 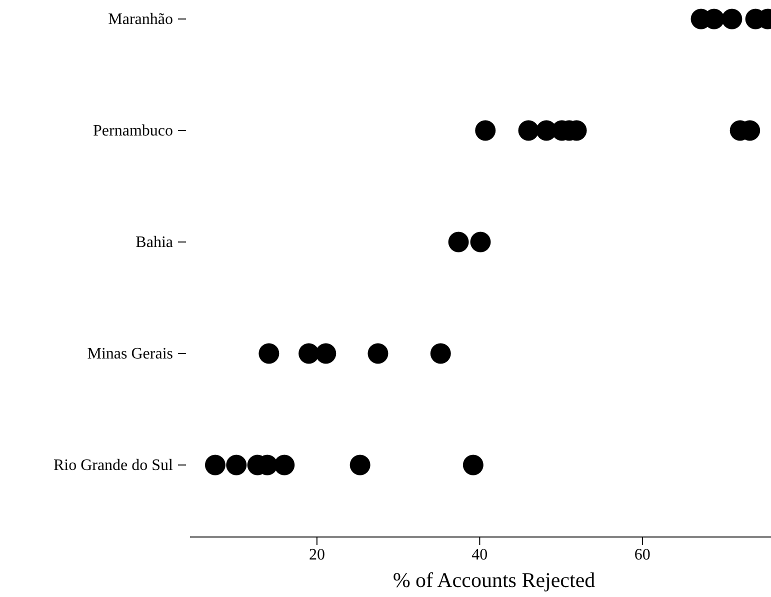 I want to click on x-tick-label: 20, so click(x=316, y=555).